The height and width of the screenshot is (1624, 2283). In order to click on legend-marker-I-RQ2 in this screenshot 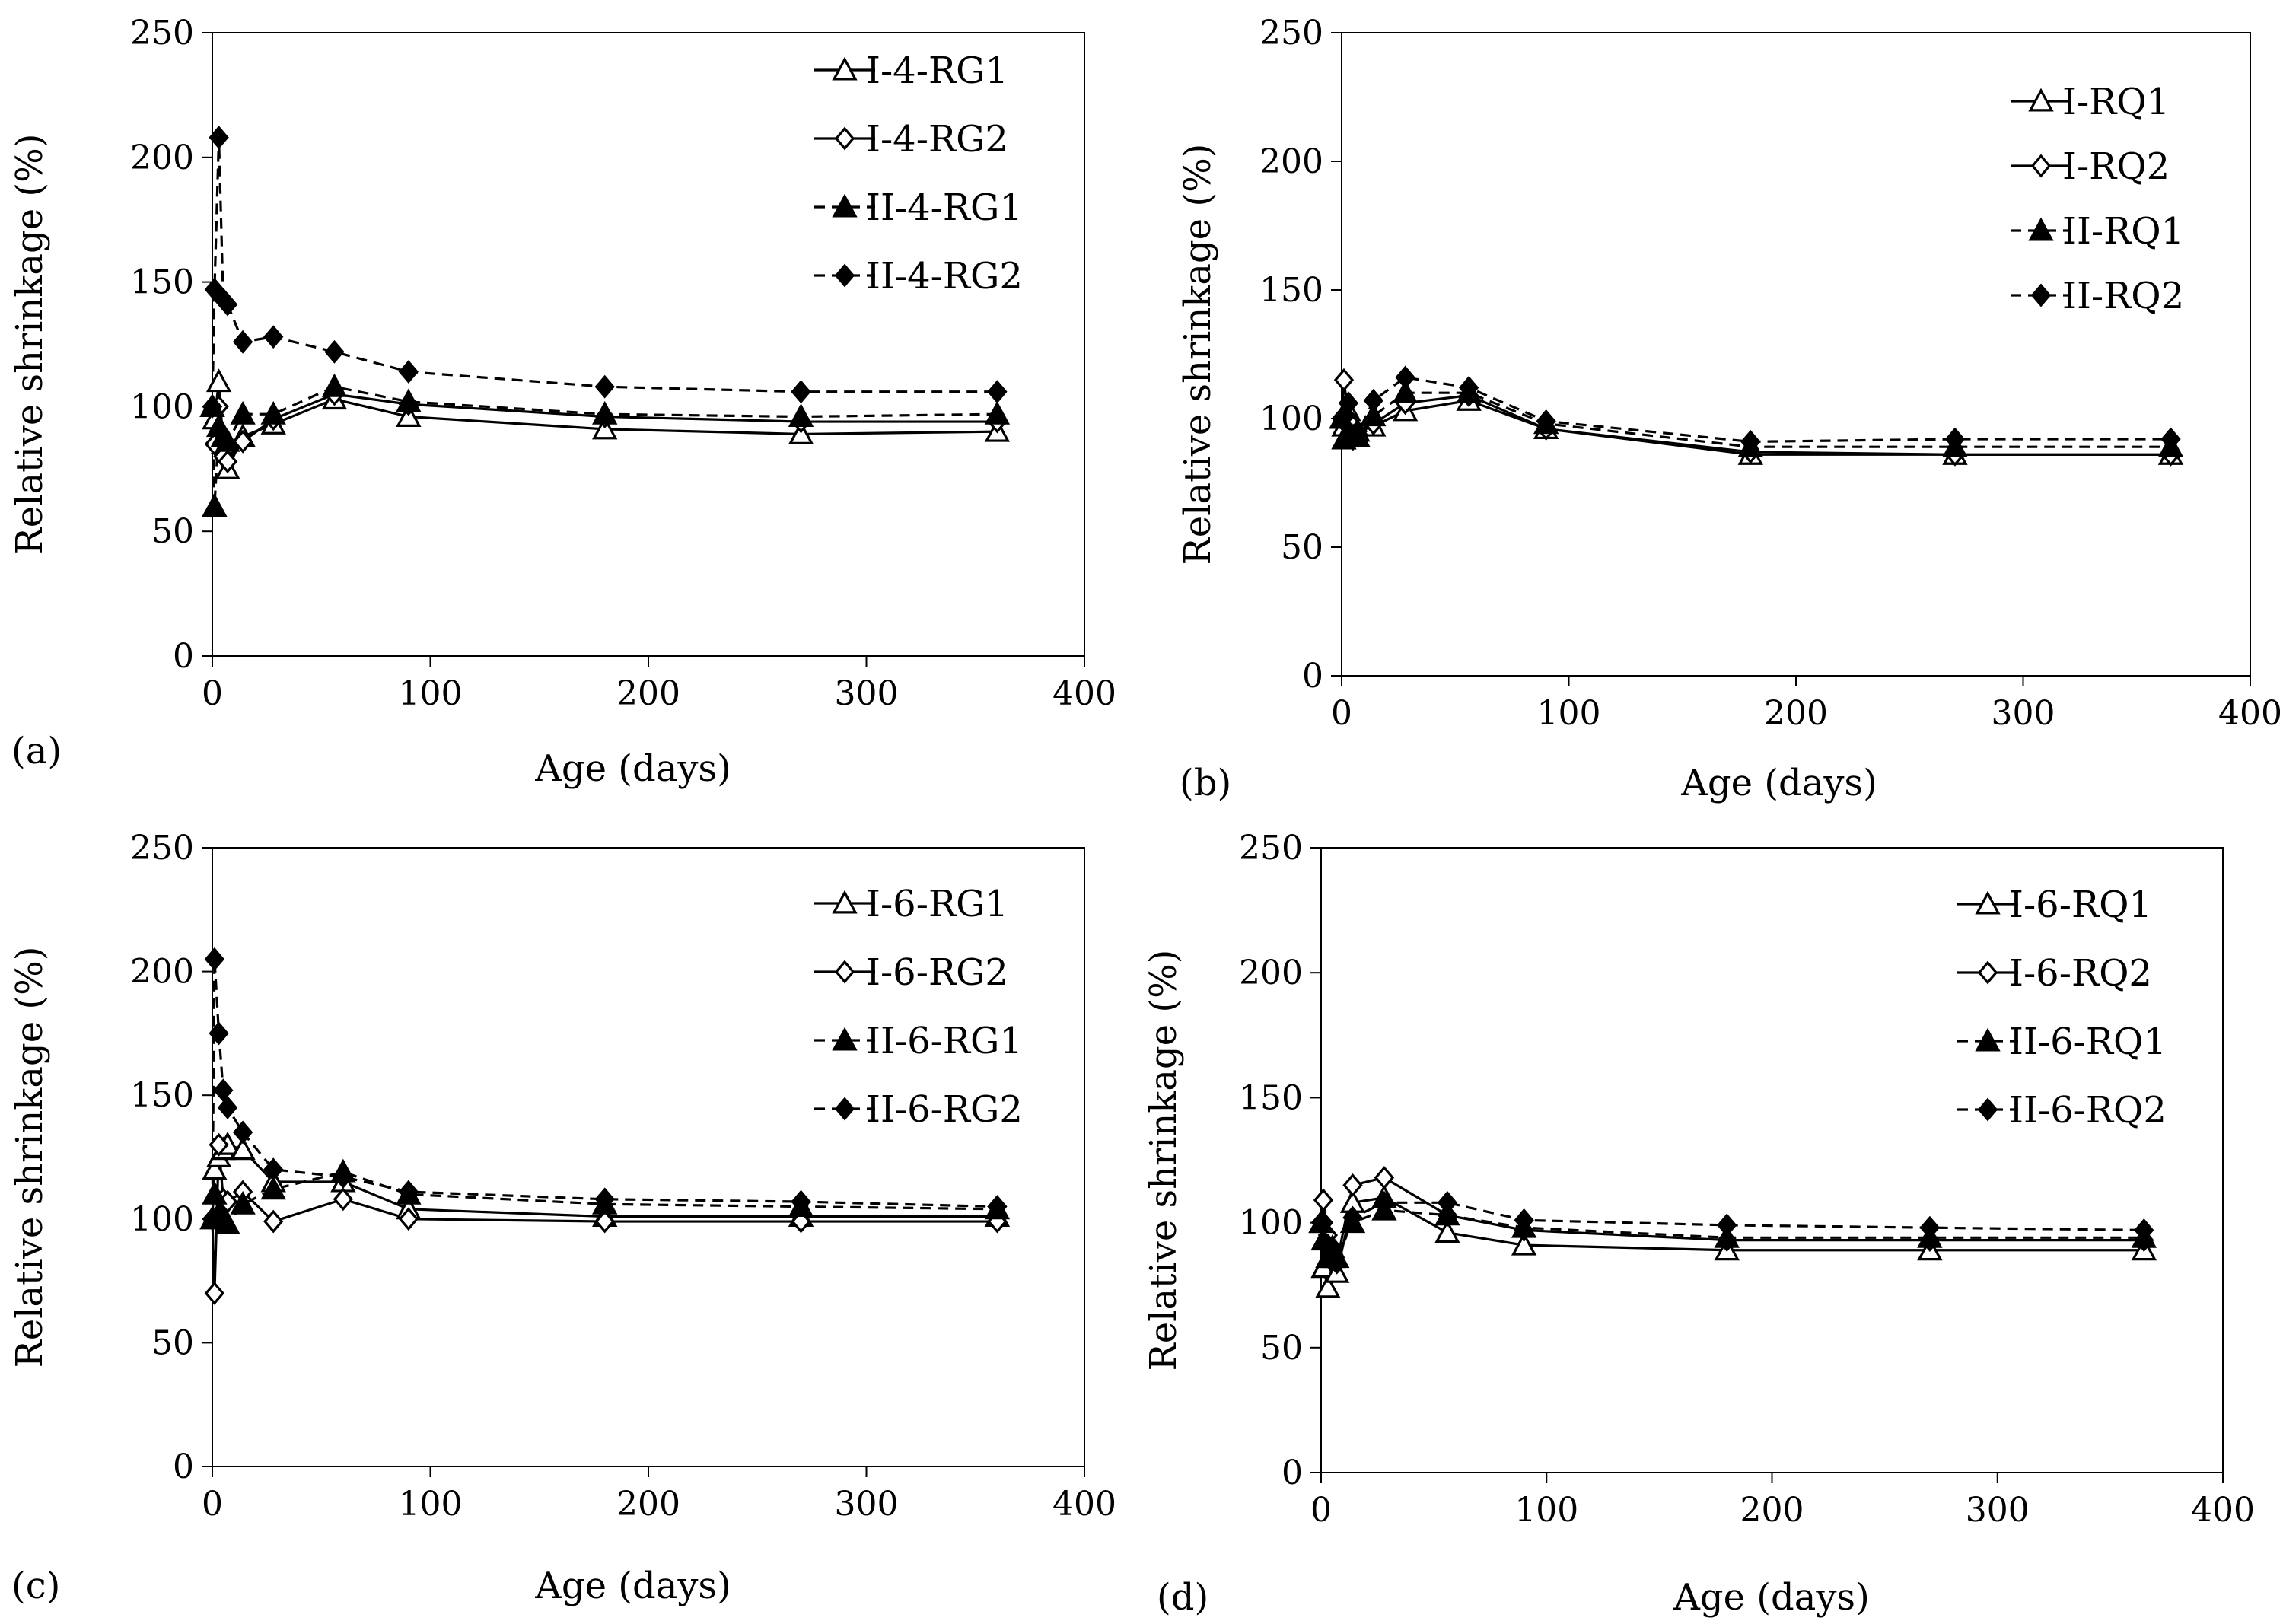, I will do `click(2041, 166)`.